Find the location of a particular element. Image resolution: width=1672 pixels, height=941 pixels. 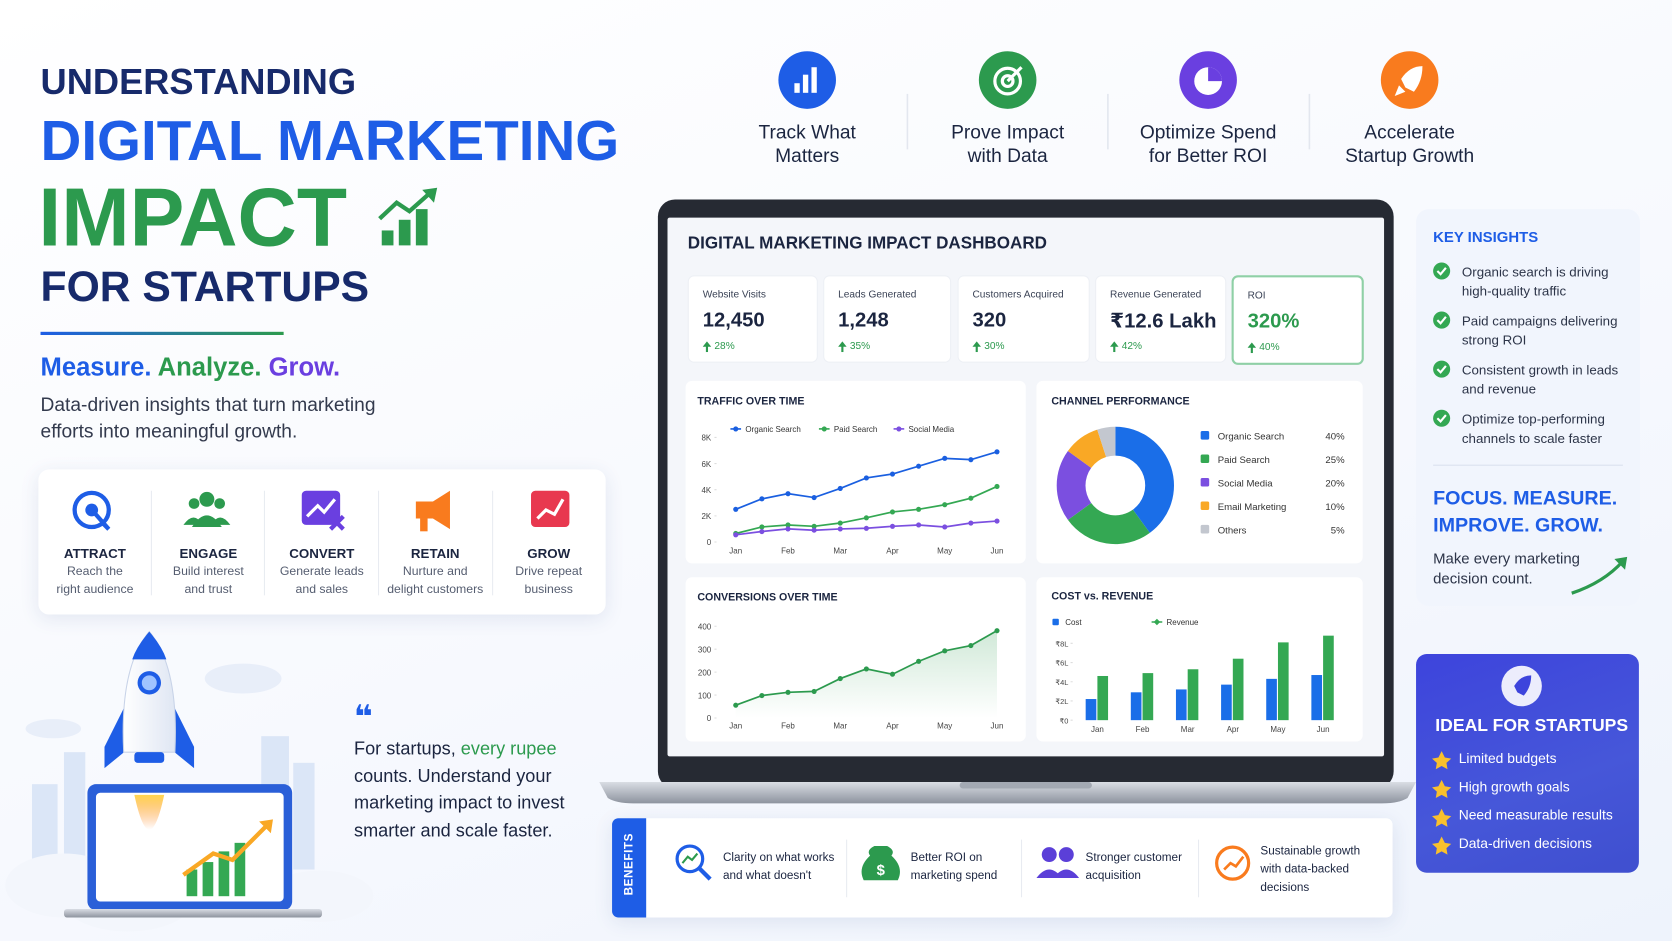

y-tick-label: 200 is located at coordinates (705, 672).